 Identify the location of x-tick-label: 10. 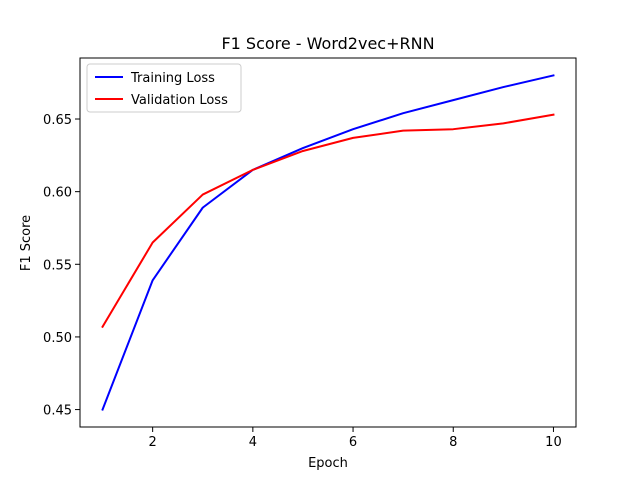
(553, 442).